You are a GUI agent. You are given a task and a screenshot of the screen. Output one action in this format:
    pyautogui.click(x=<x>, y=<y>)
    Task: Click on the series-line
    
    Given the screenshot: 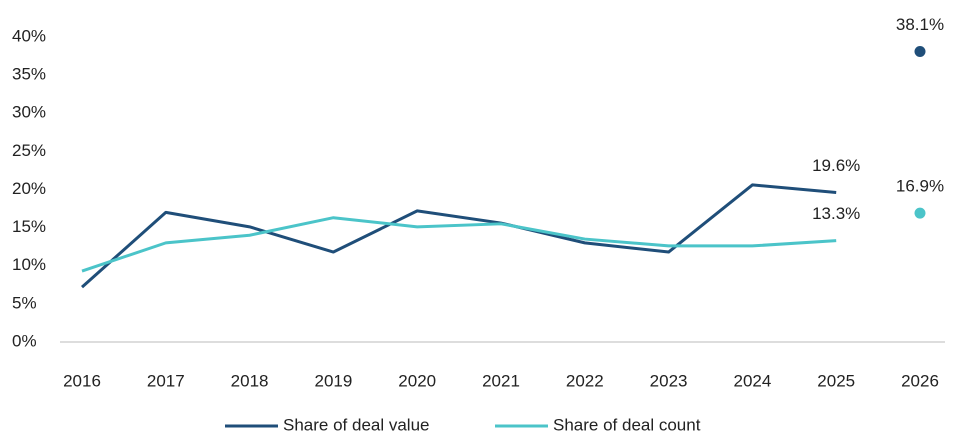 What is the action you would take?
    pyautogui.click(x=459, y=244)
    